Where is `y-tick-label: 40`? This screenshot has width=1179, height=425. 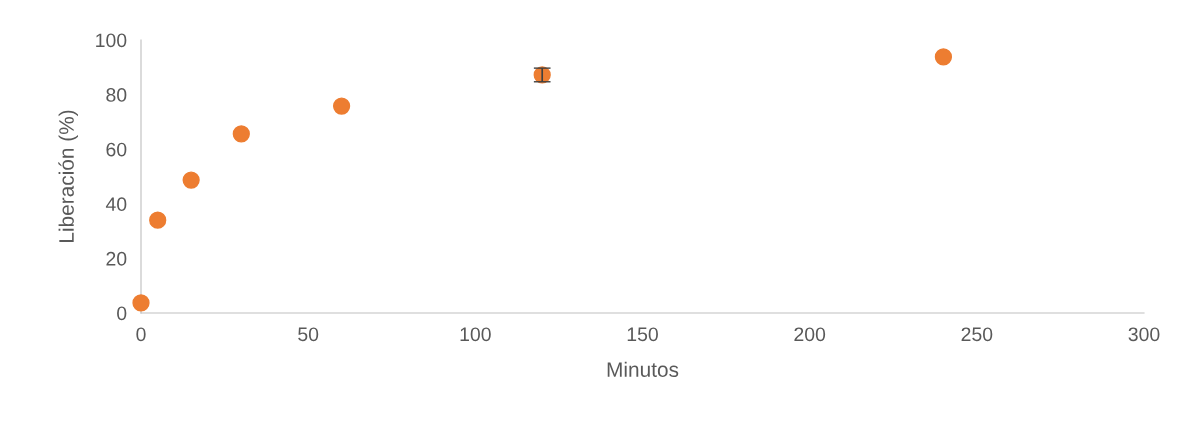
y-tick-label: 40 is located at coordinates (116, 204).